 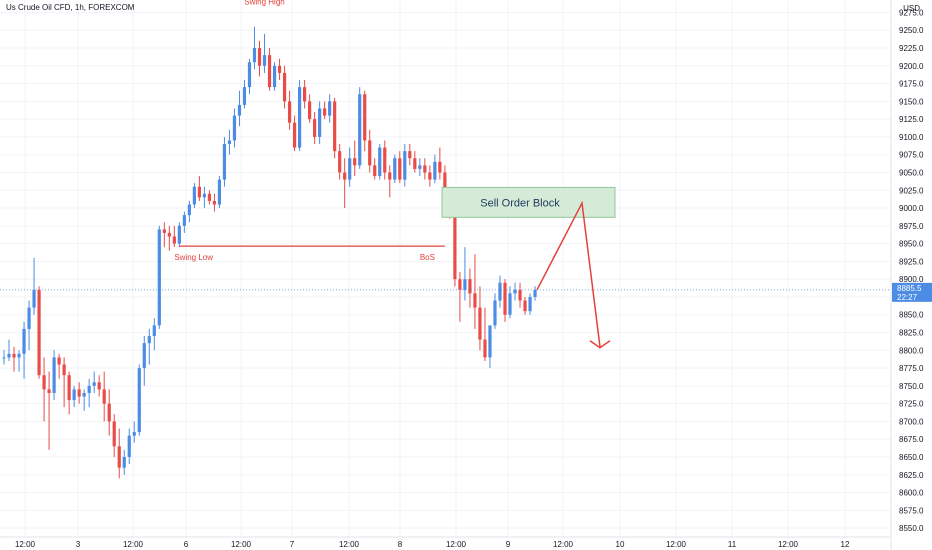 What do you see at coordinates (620, 544) in the screenshot?
I see `time-tick-label: 10` at bounding box center [620, 544].